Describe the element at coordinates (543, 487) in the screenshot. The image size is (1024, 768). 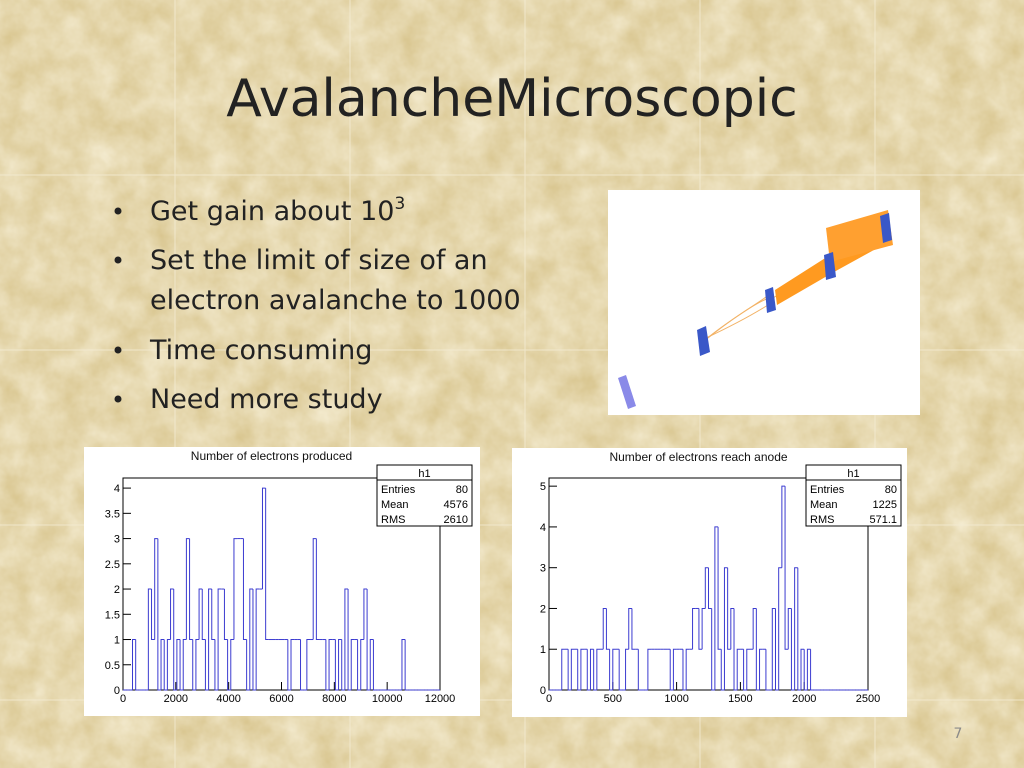
I see `y-tick-label: 5` at that location.